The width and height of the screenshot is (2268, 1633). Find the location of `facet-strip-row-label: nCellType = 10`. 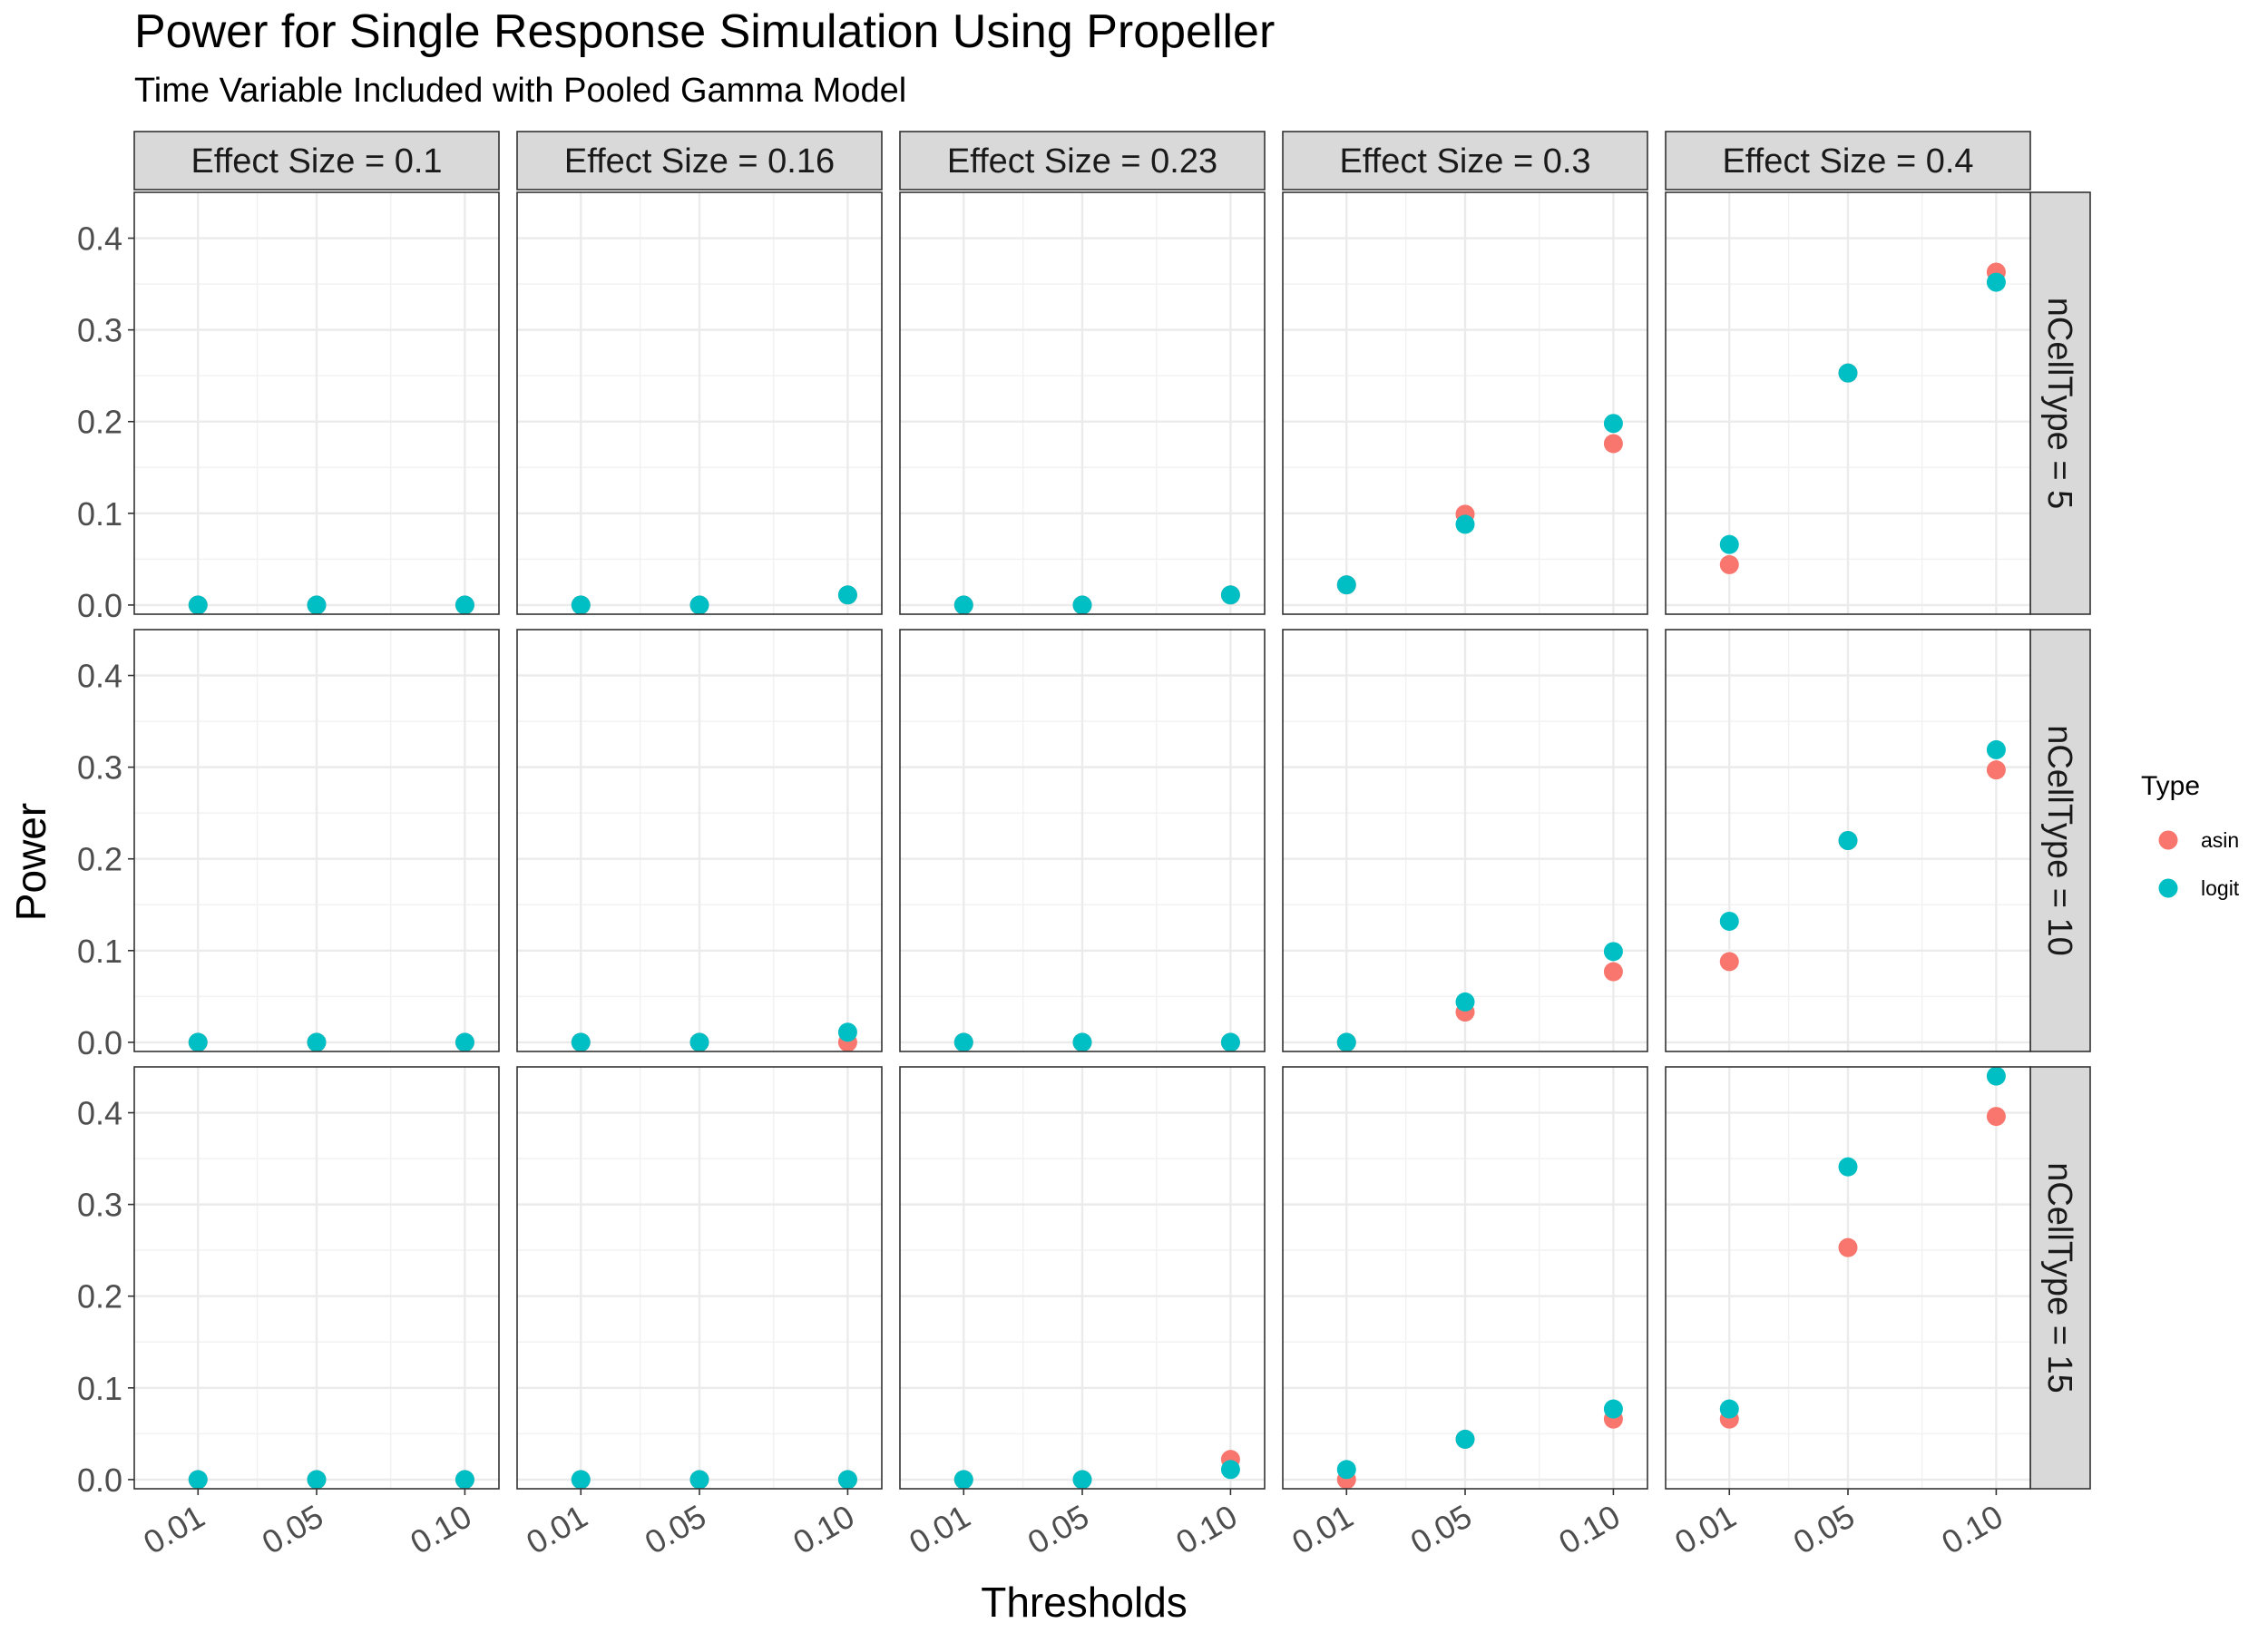

facet-strip-row-label: nCellType = 10 is located at coordinates (2059, 840).